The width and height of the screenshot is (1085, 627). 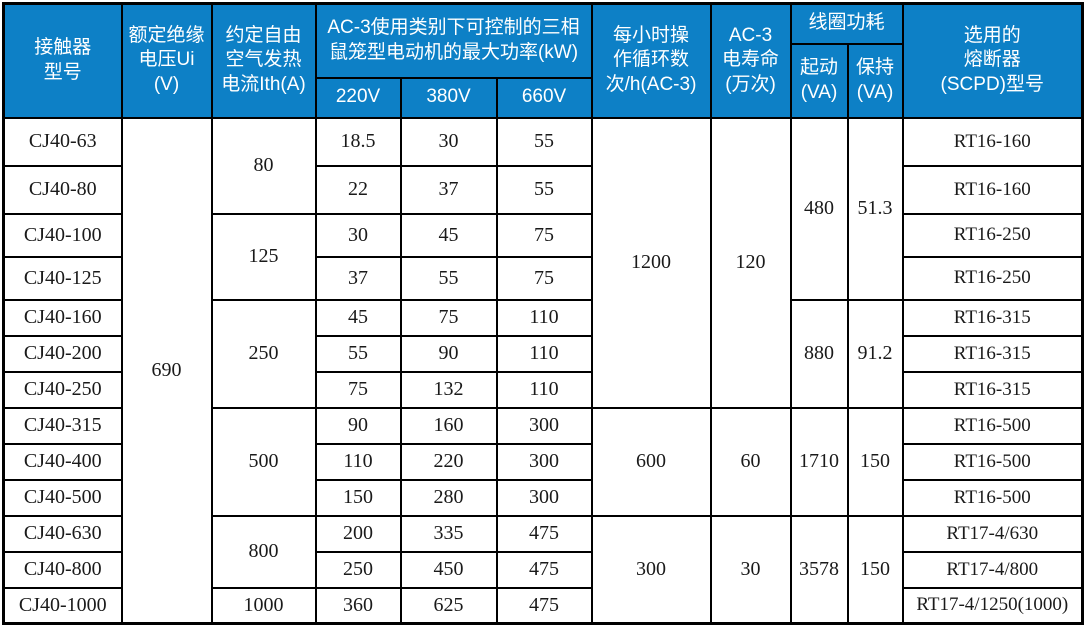 What do you see at coordinates (992, 605) in the screenshot?
I see `fuse-cell: RT17-4/1250(1000)` at bounding box center [992, 605].